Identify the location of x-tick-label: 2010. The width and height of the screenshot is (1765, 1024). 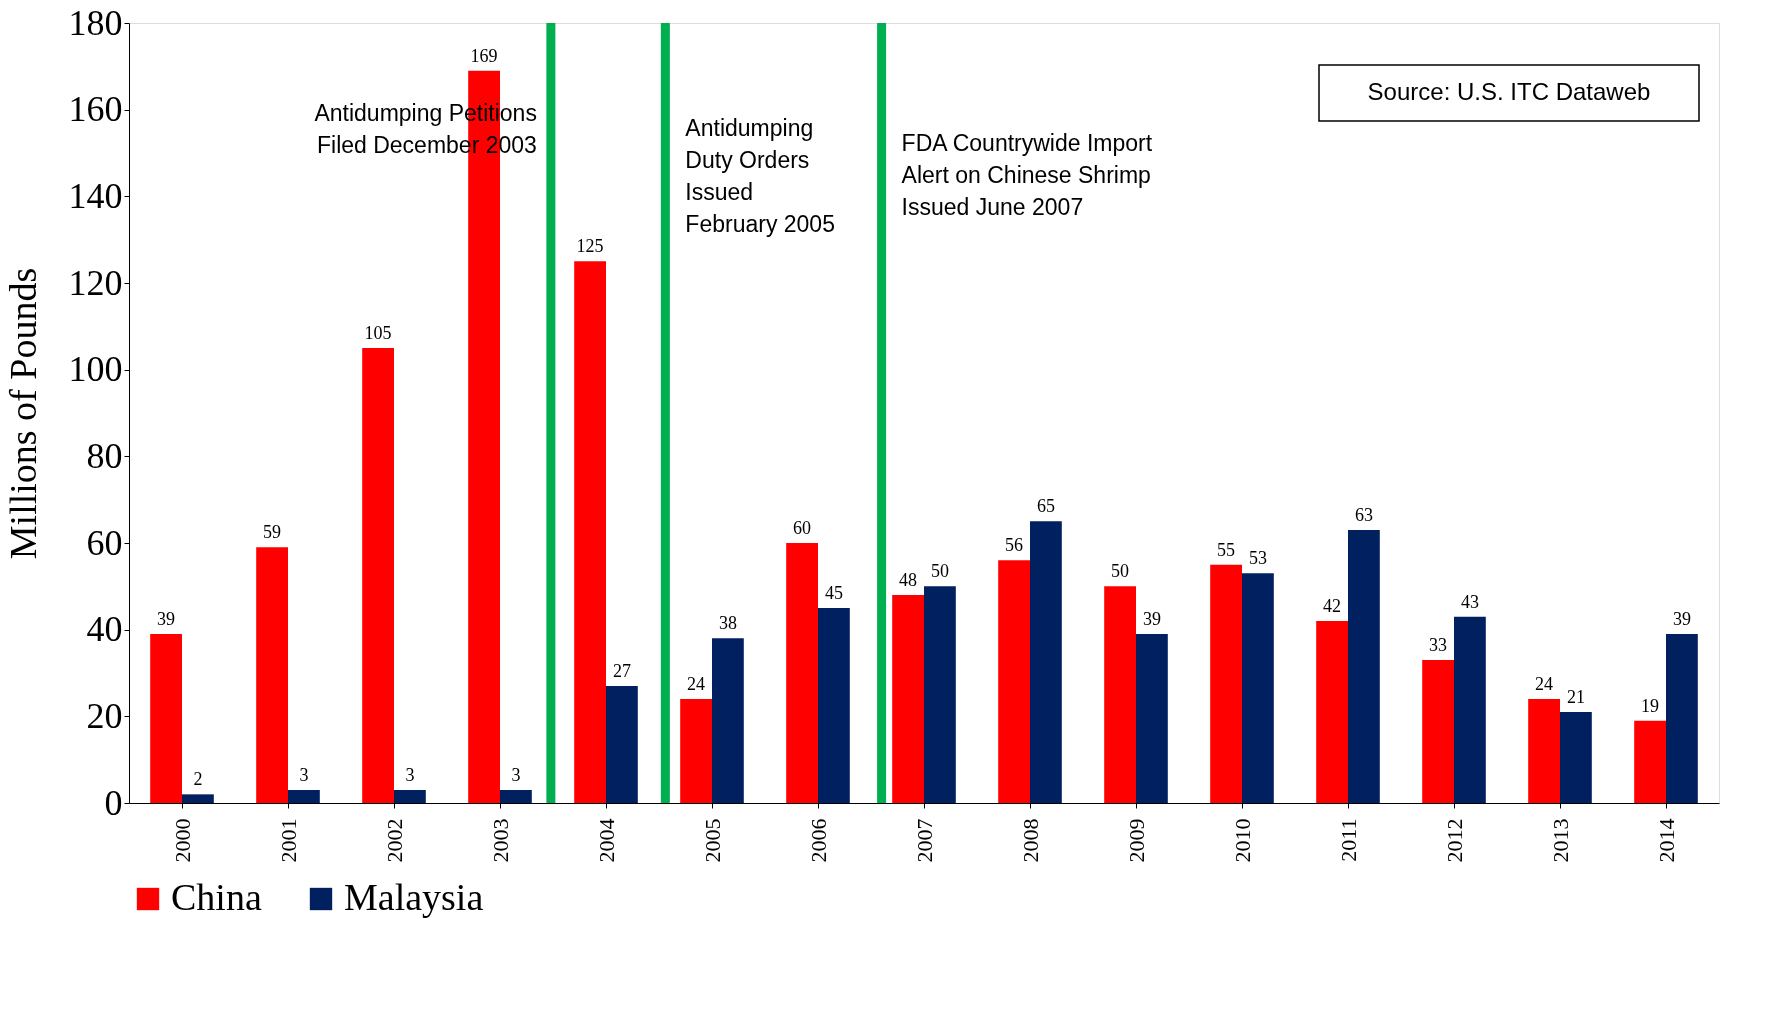
(1242, 840).